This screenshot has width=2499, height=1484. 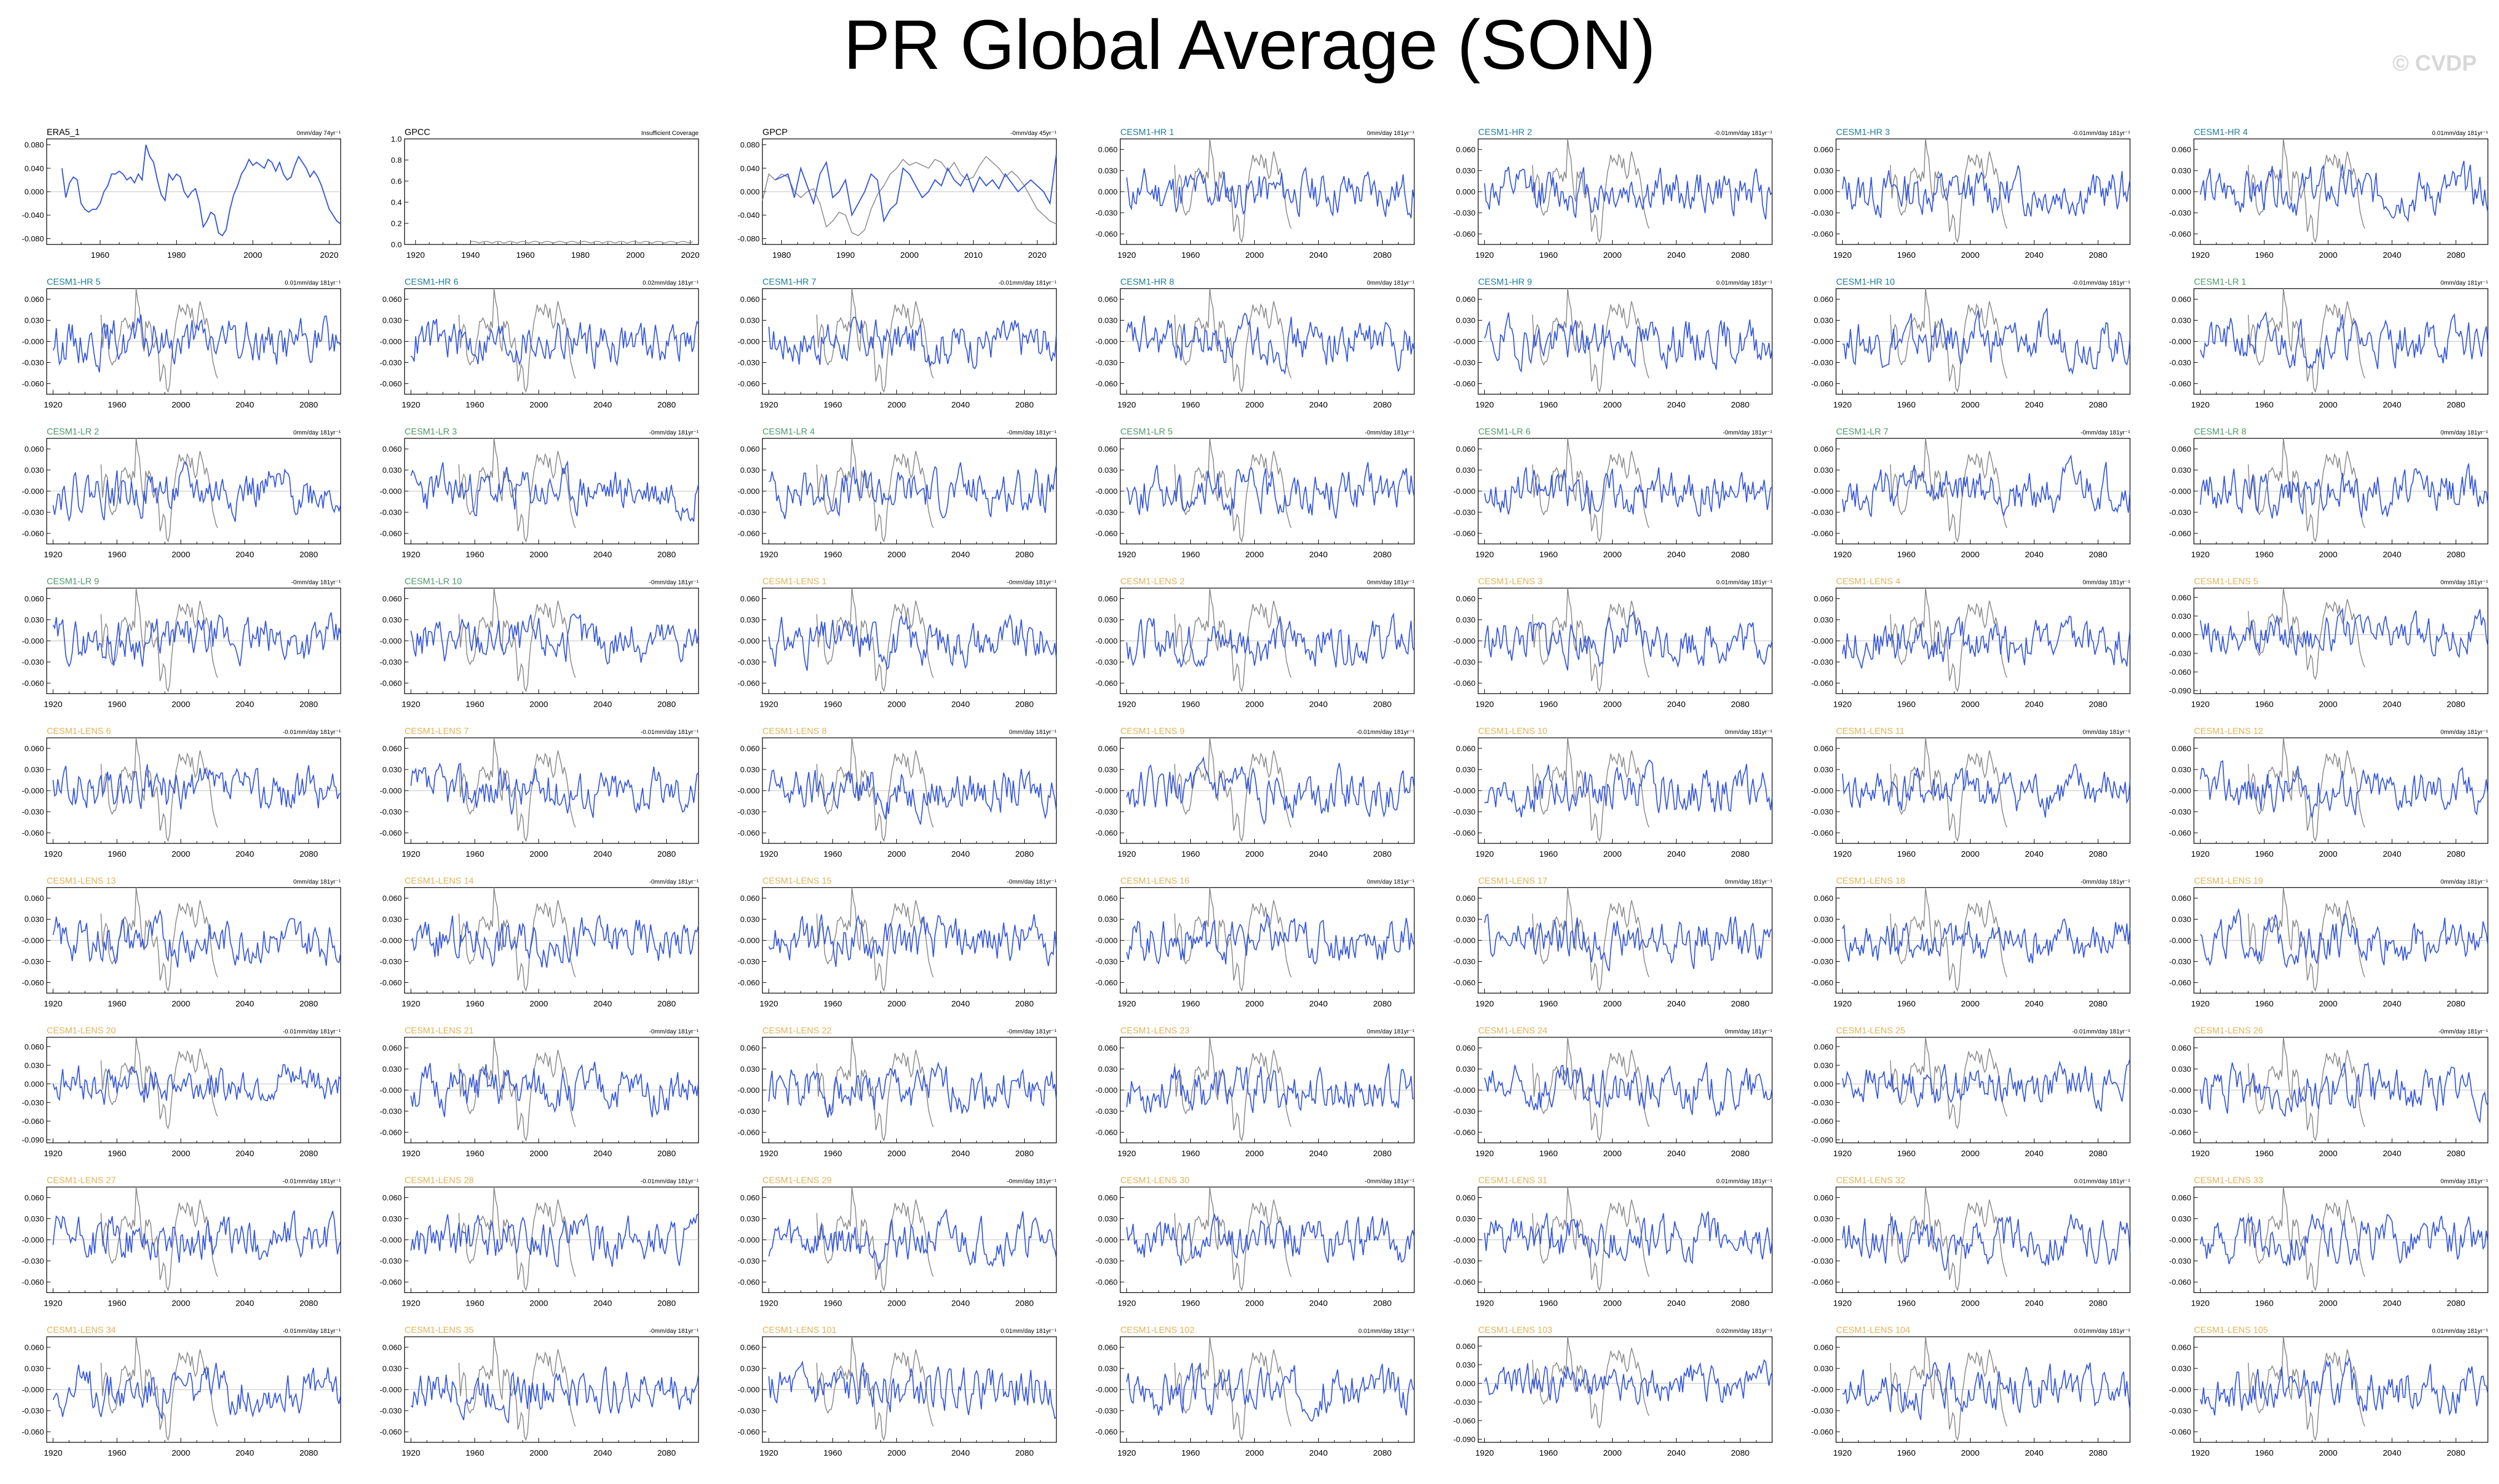 What do you see at coordinates (471, 255) in the screenshot?
I see `x-tick-label: 1940` at bounding box center [471, 255].